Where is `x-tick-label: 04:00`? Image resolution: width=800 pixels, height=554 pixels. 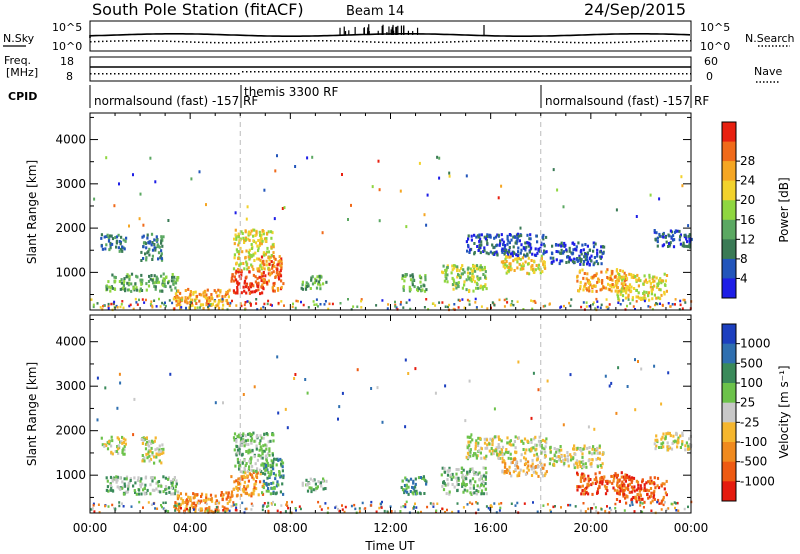
x-tick-label: 04:00 is located at coordinates (190, 528).